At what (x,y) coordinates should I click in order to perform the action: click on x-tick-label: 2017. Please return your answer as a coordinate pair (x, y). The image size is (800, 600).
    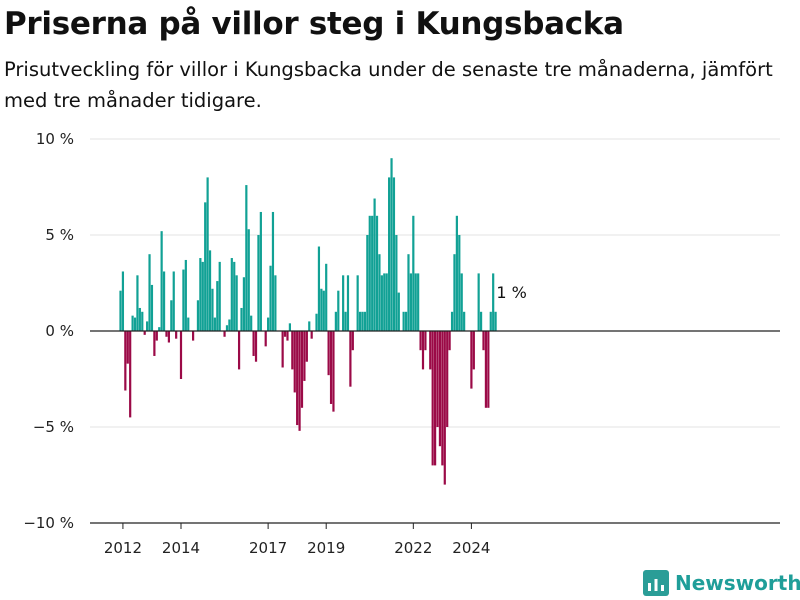
    Looking at the image, I should click on (268, 548).